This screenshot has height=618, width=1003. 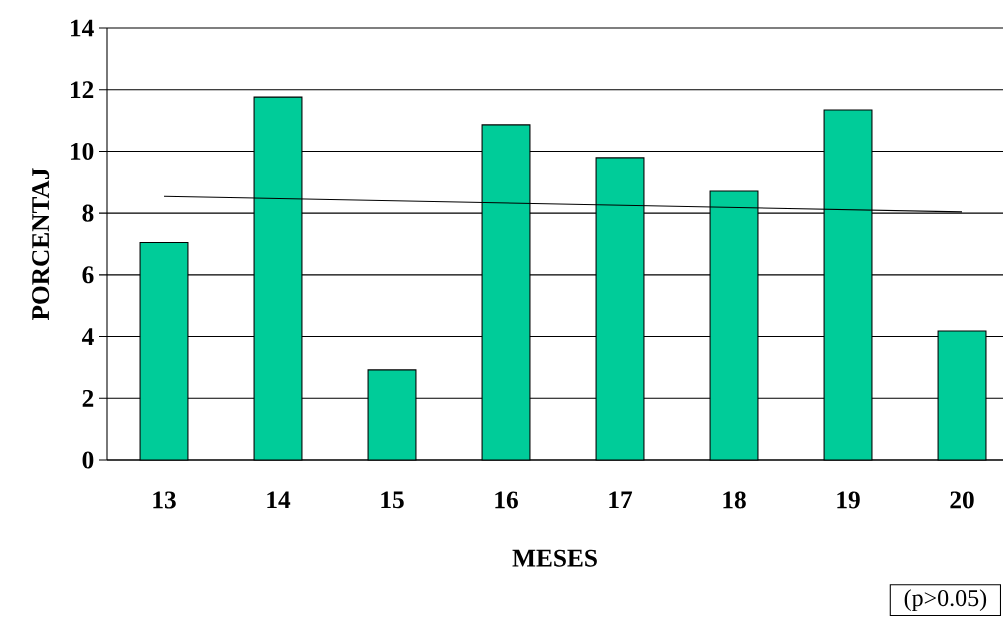 What do you see at coordinates (554, 558) in the screenshot?
I see `x-axis-title: MESES` at bounding box center [554, 558].